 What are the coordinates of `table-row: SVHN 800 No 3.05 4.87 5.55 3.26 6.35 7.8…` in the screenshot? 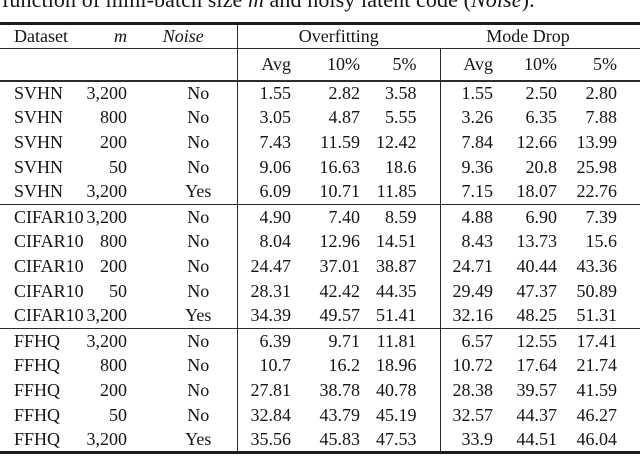 It's located at (320, 118).